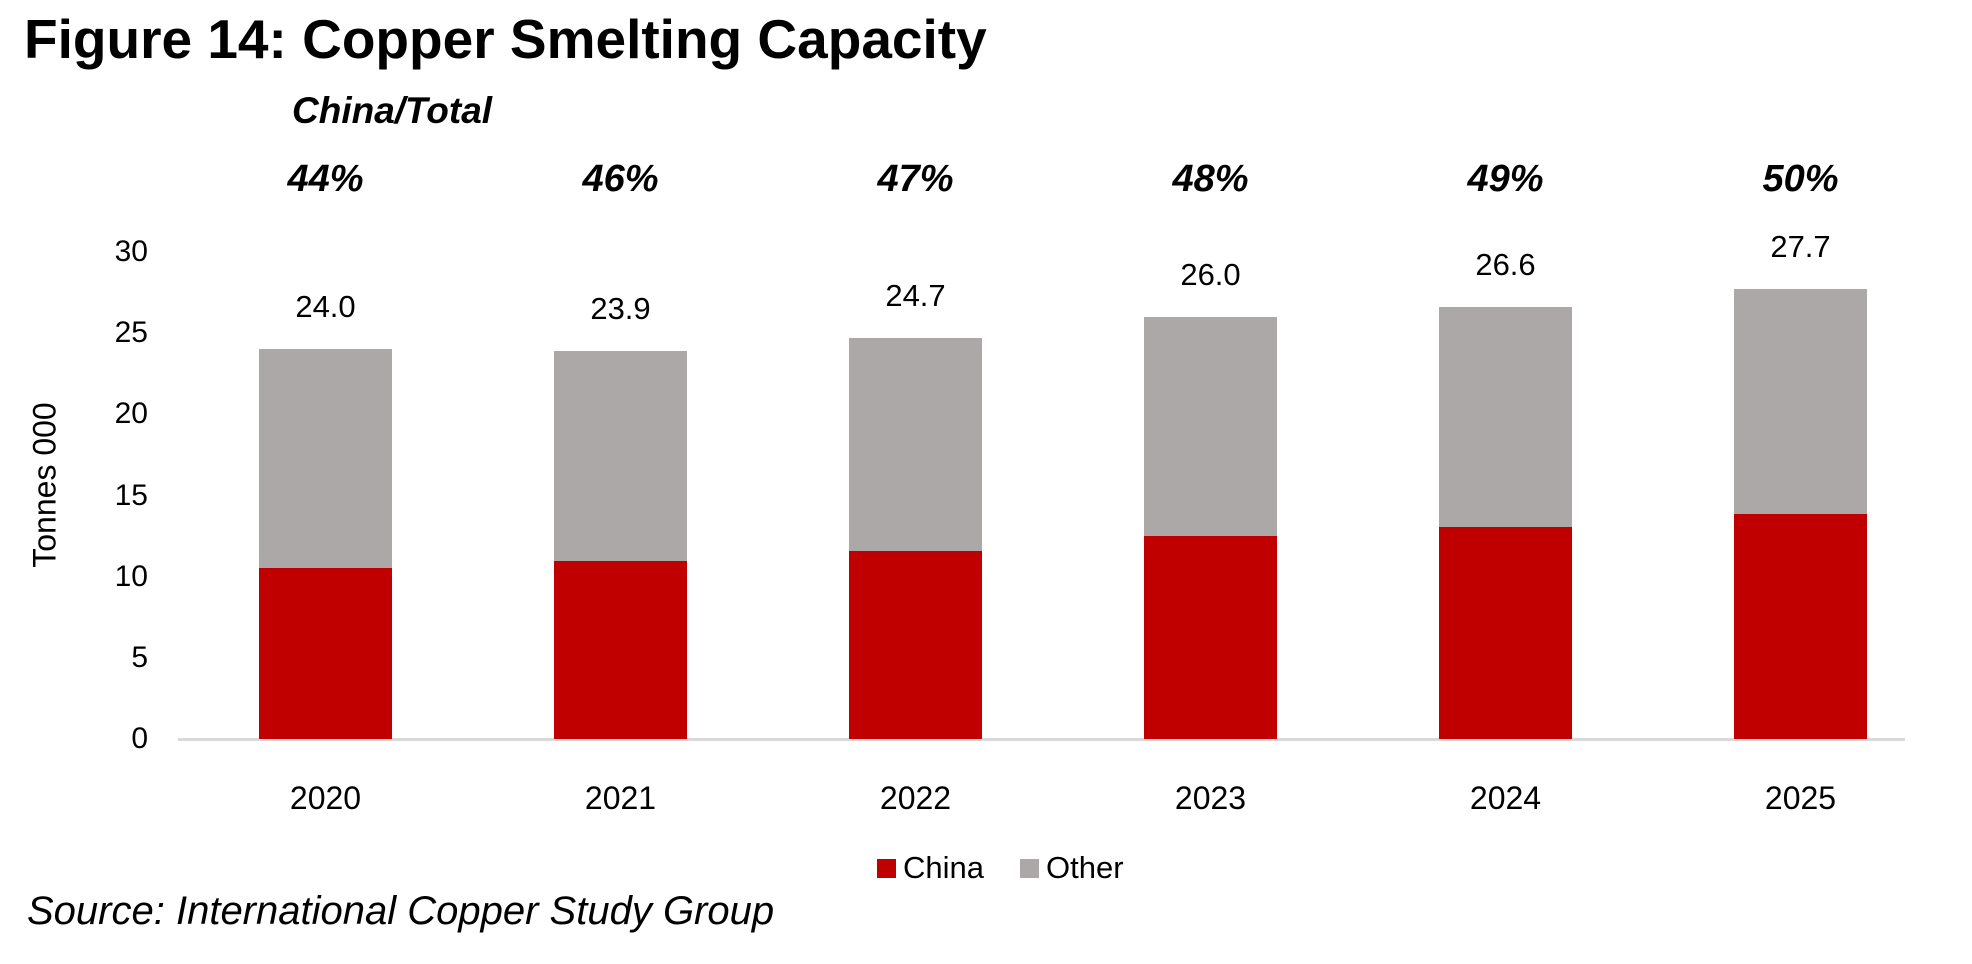 The height and width of the screenshot is (964, 1972). Describe the element at coordinates (401, 911) in the screenshot. I see `source-line: Source: International Copper Study Group` at that location.